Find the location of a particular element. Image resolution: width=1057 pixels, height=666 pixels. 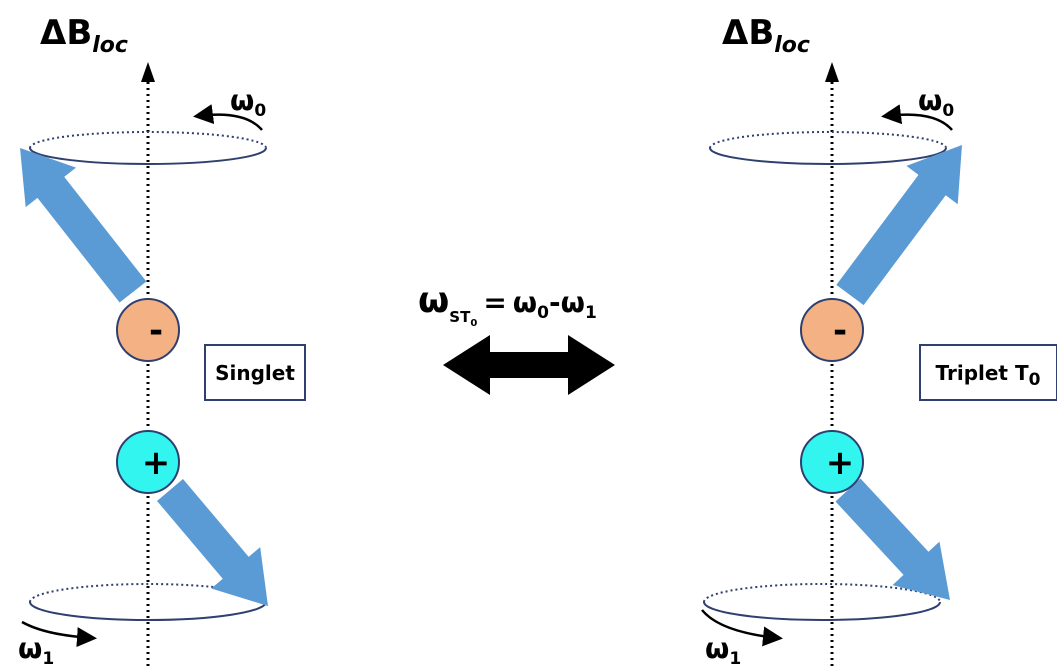

frequency-formula: ωST0= ω0-ω1 is located at coordinates (507, 304).